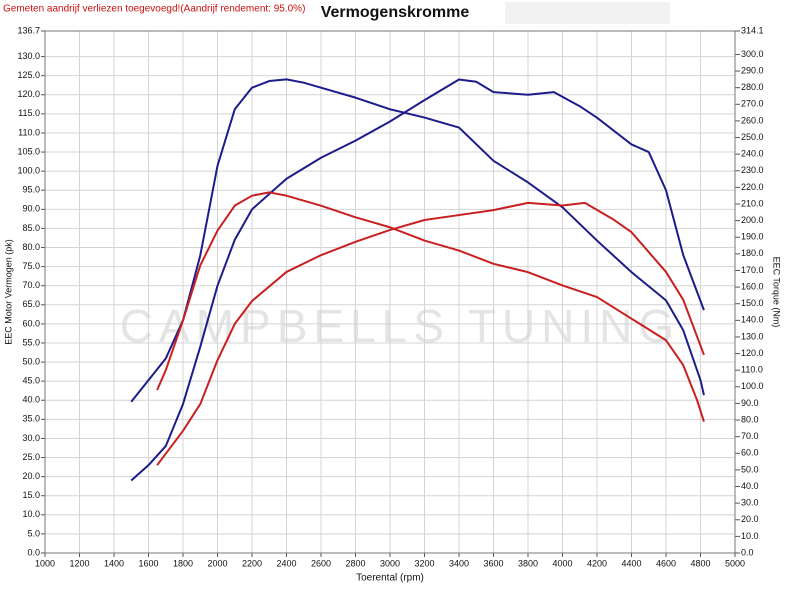  Describe the element at coordinates (752, 336) in the screenshot. I see `y2-tick-label: 130.0` at that location.